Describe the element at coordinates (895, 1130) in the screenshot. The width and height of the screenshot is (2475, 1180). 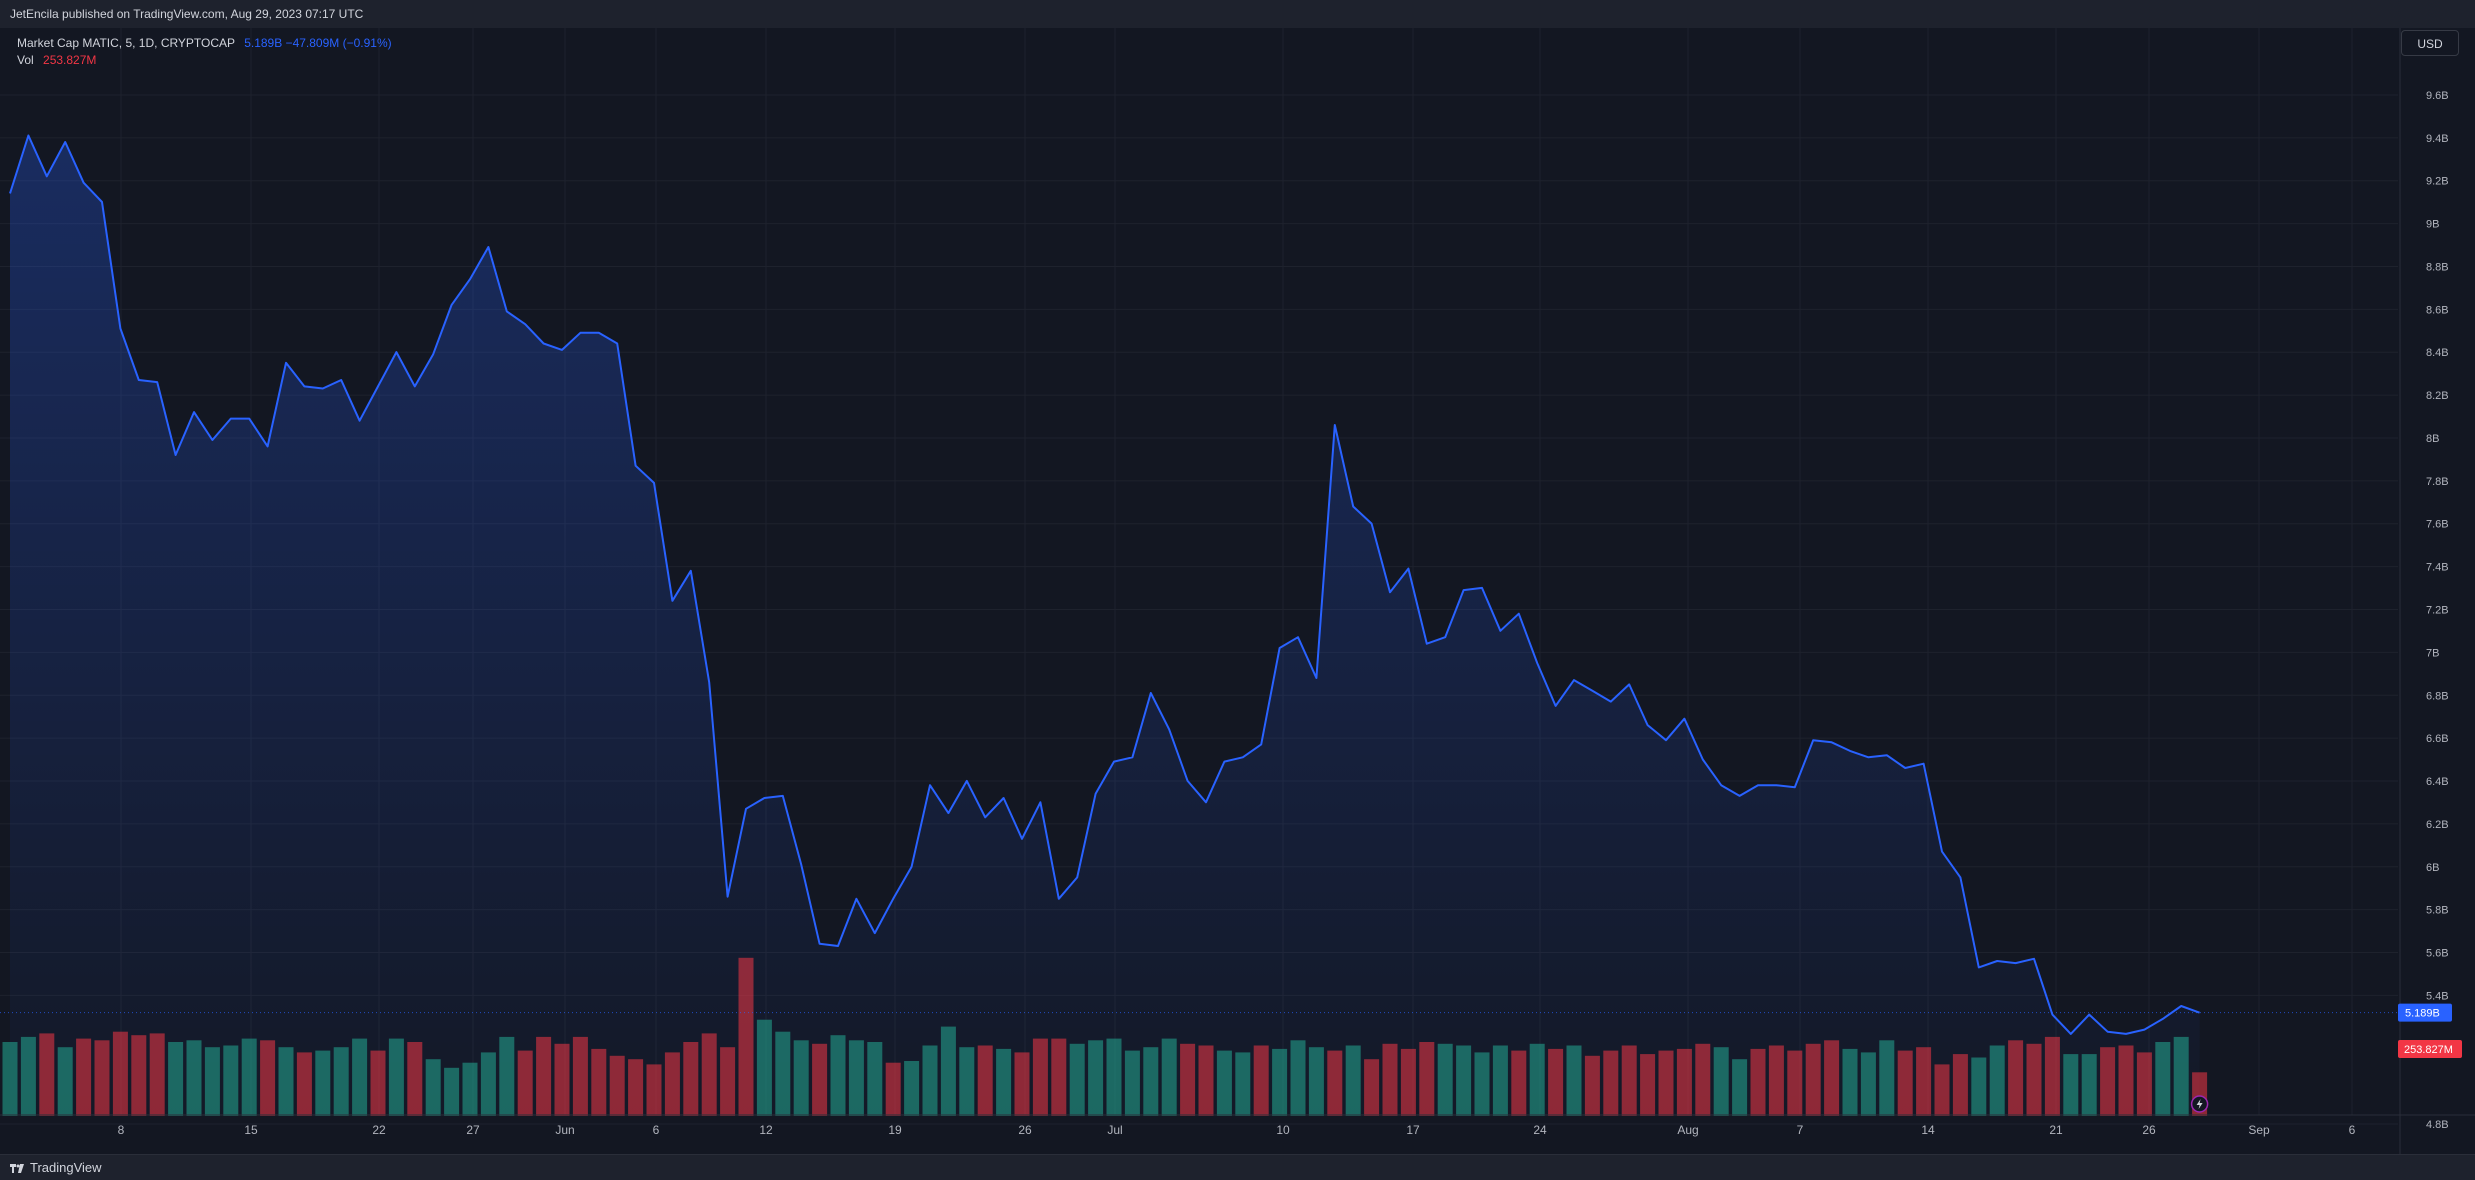
I see `x-tick-label: 19` at that location.